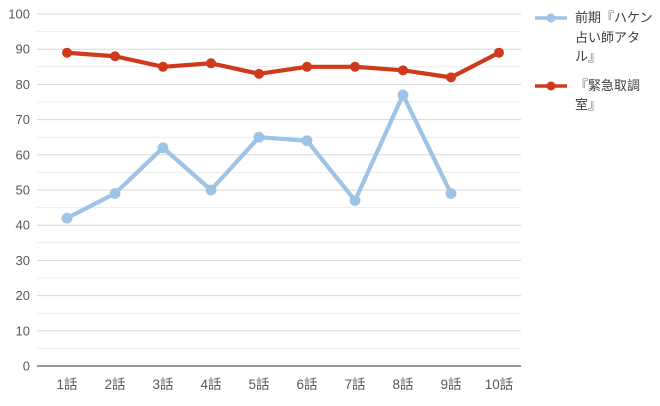 This screenshot has height=406, width=660. Describe the element at coordinates (23, 84) in the screenshot. I see `y-axis-tick-label: 80` at that location.